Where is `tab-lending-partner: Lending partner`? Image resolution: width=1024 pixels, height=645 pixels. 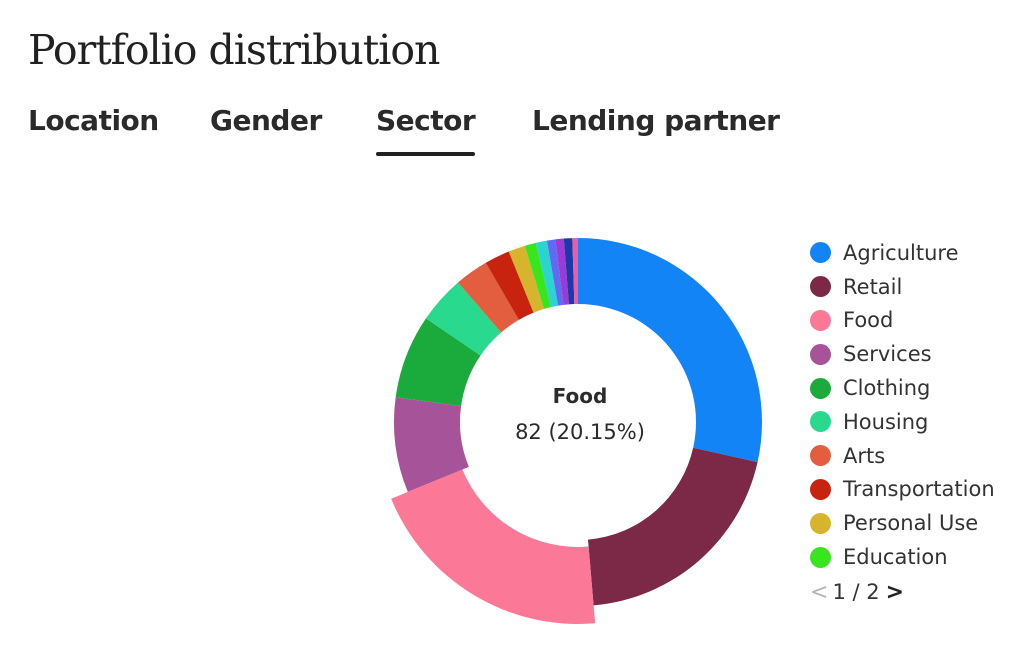 tab-lending-partner: Lending partner is located at coordinates (656, 120).